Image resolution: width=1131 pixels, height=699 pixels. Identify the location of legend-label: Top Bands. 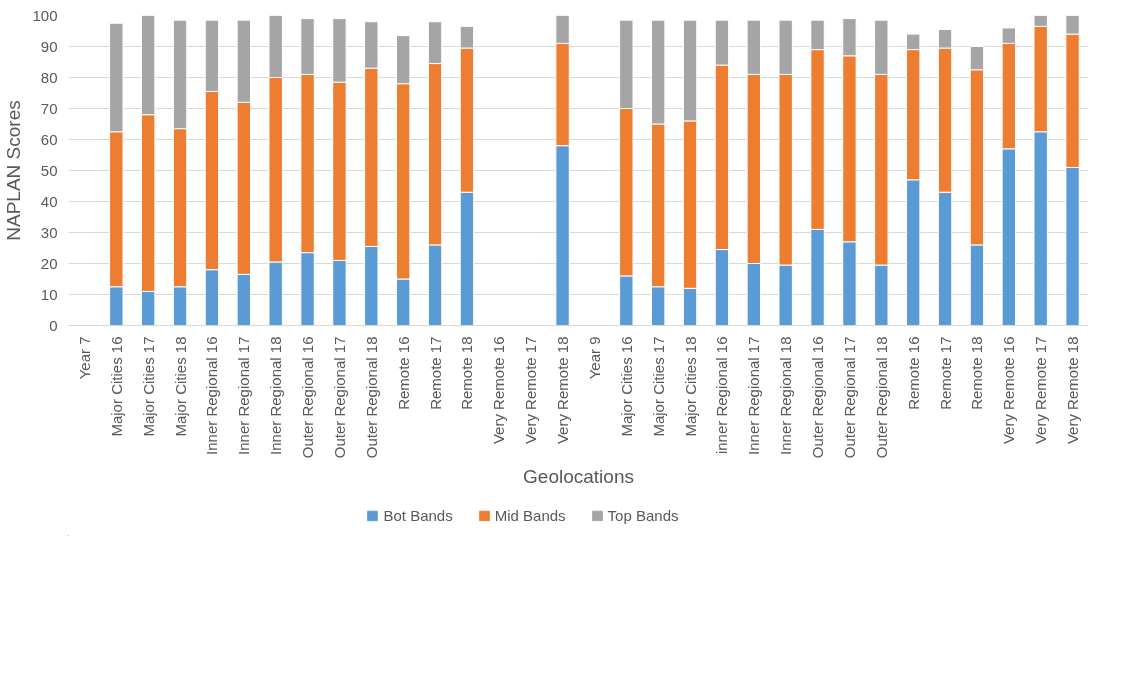
(643, 515).